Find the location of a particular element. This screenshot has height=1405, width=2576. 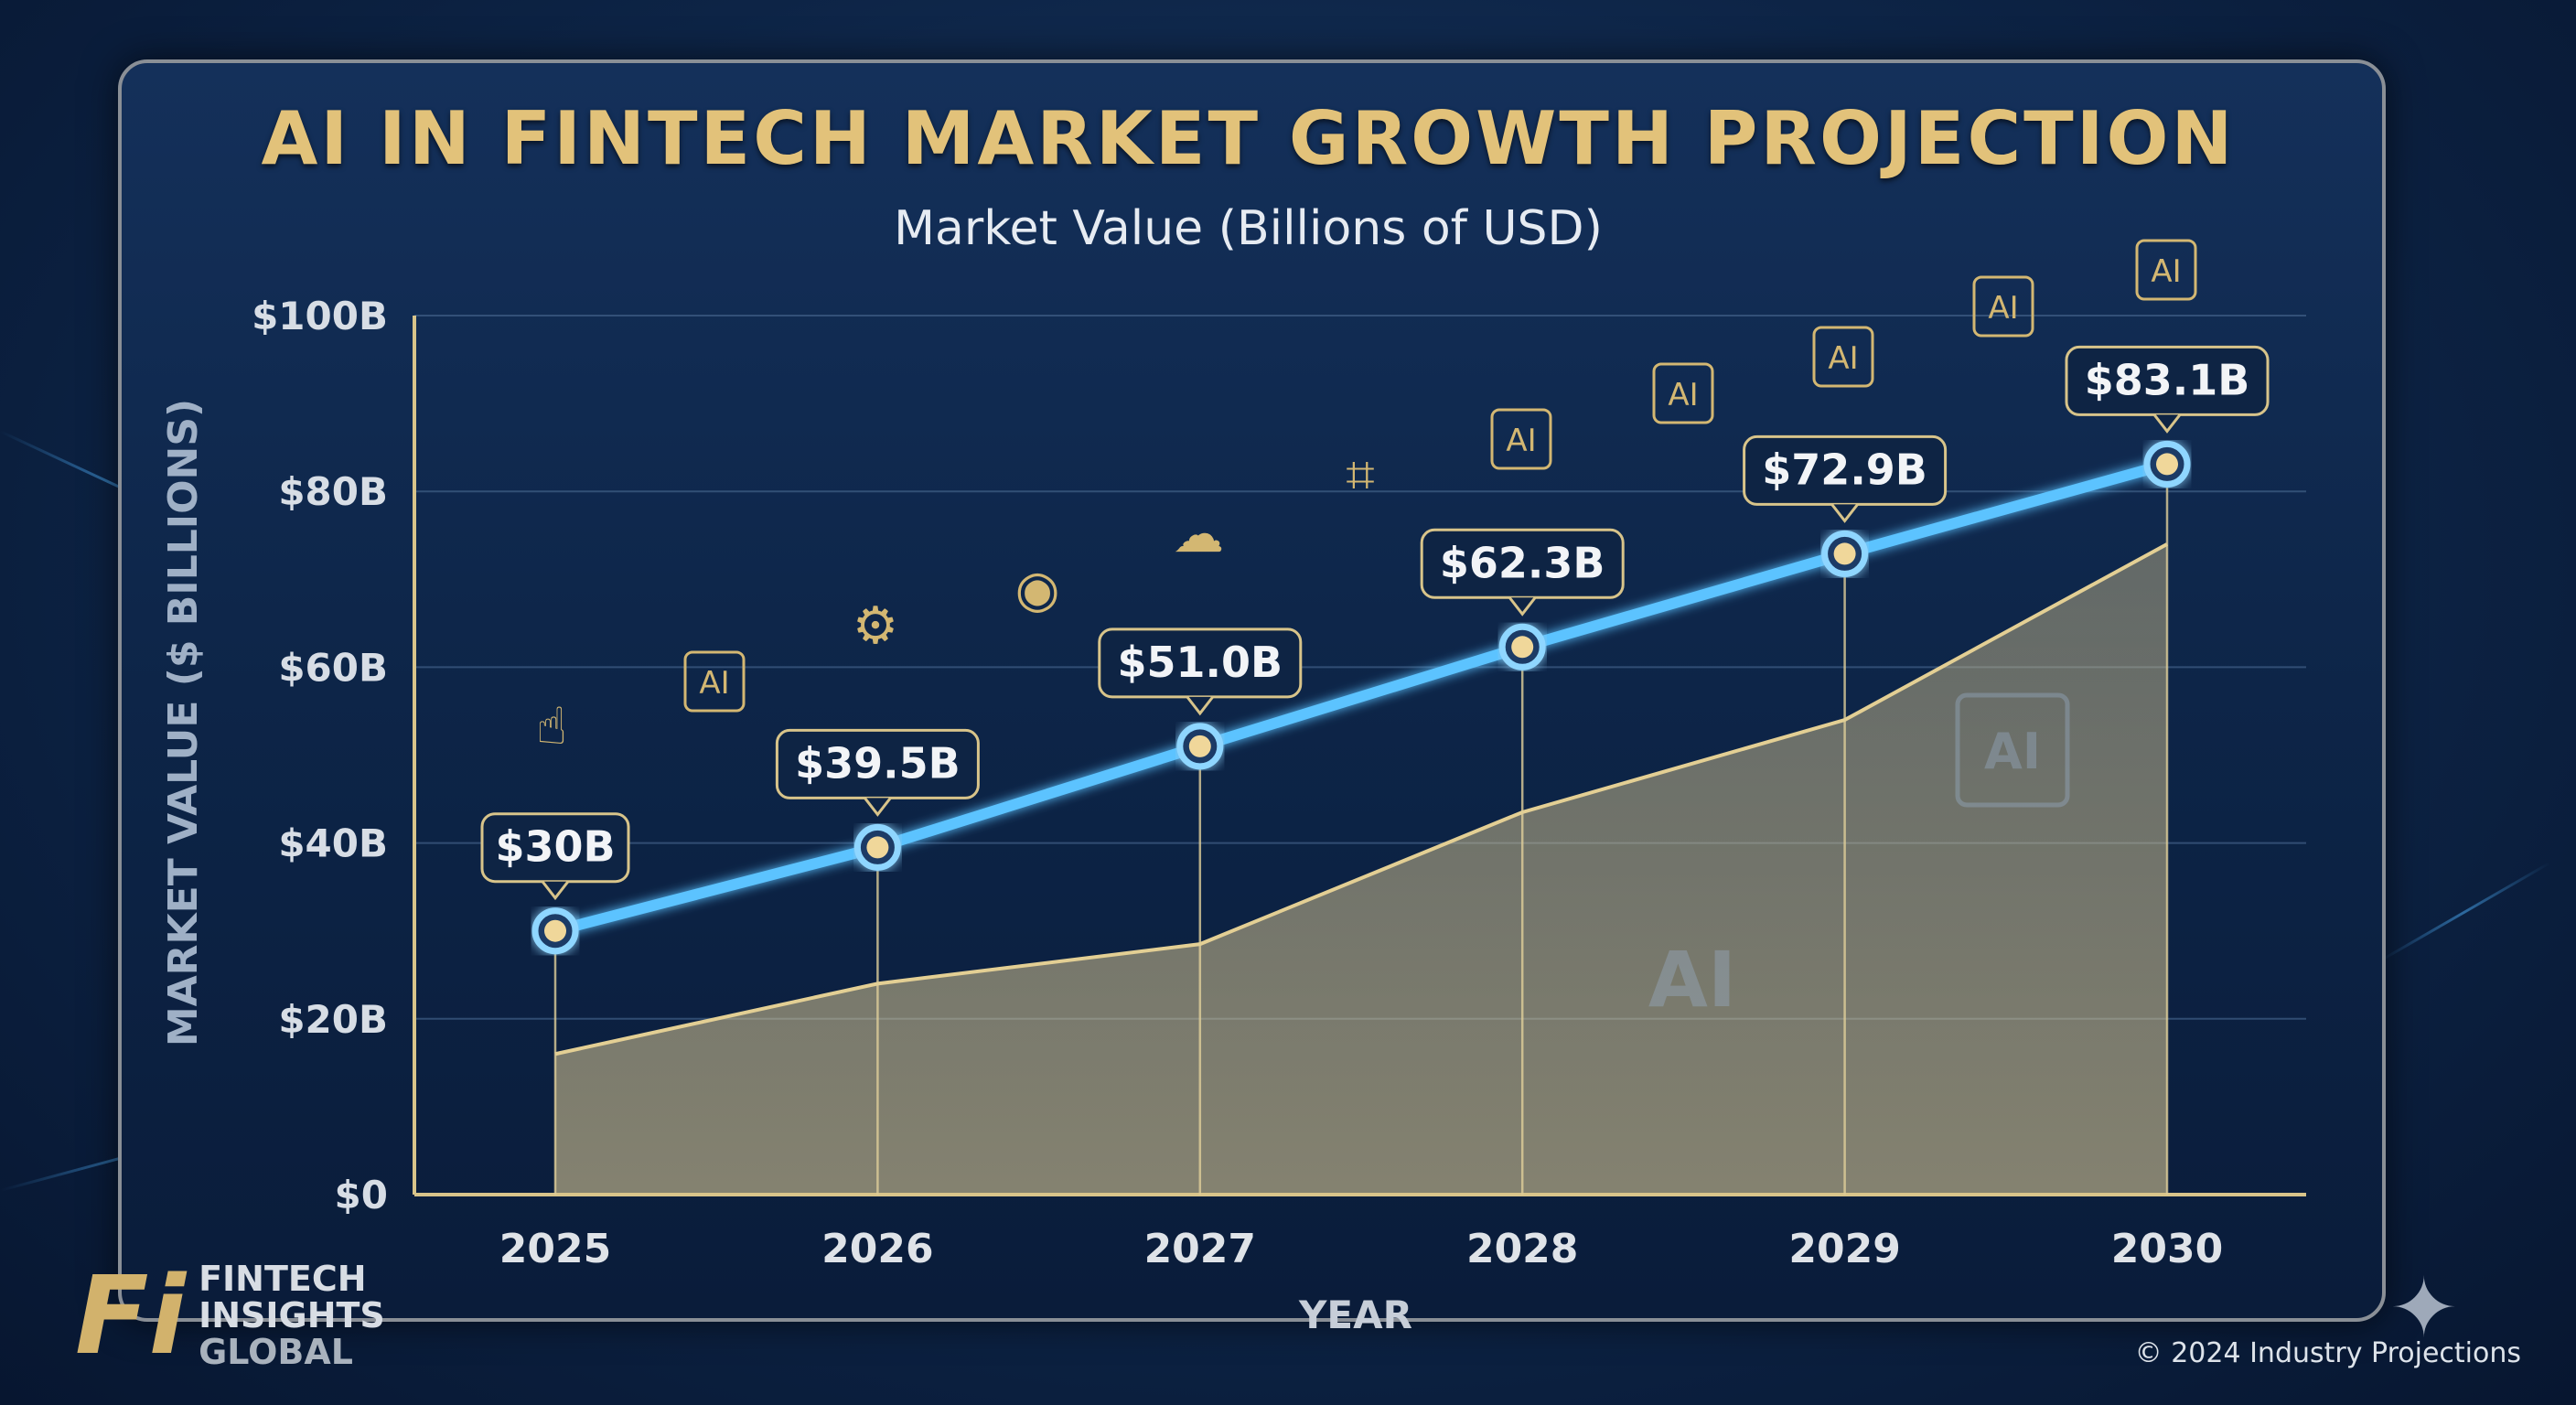

brand-logo: Fi FINTECH INSIGHTS GLOBAL is located at coordinates (230, 1315).